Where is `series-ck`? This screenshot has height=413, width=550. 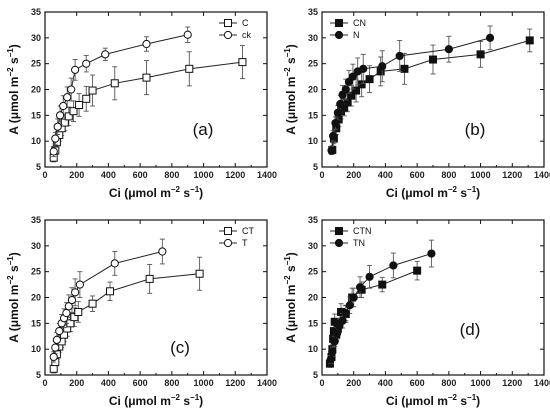 series-ck is located at coordinates (120, 92).